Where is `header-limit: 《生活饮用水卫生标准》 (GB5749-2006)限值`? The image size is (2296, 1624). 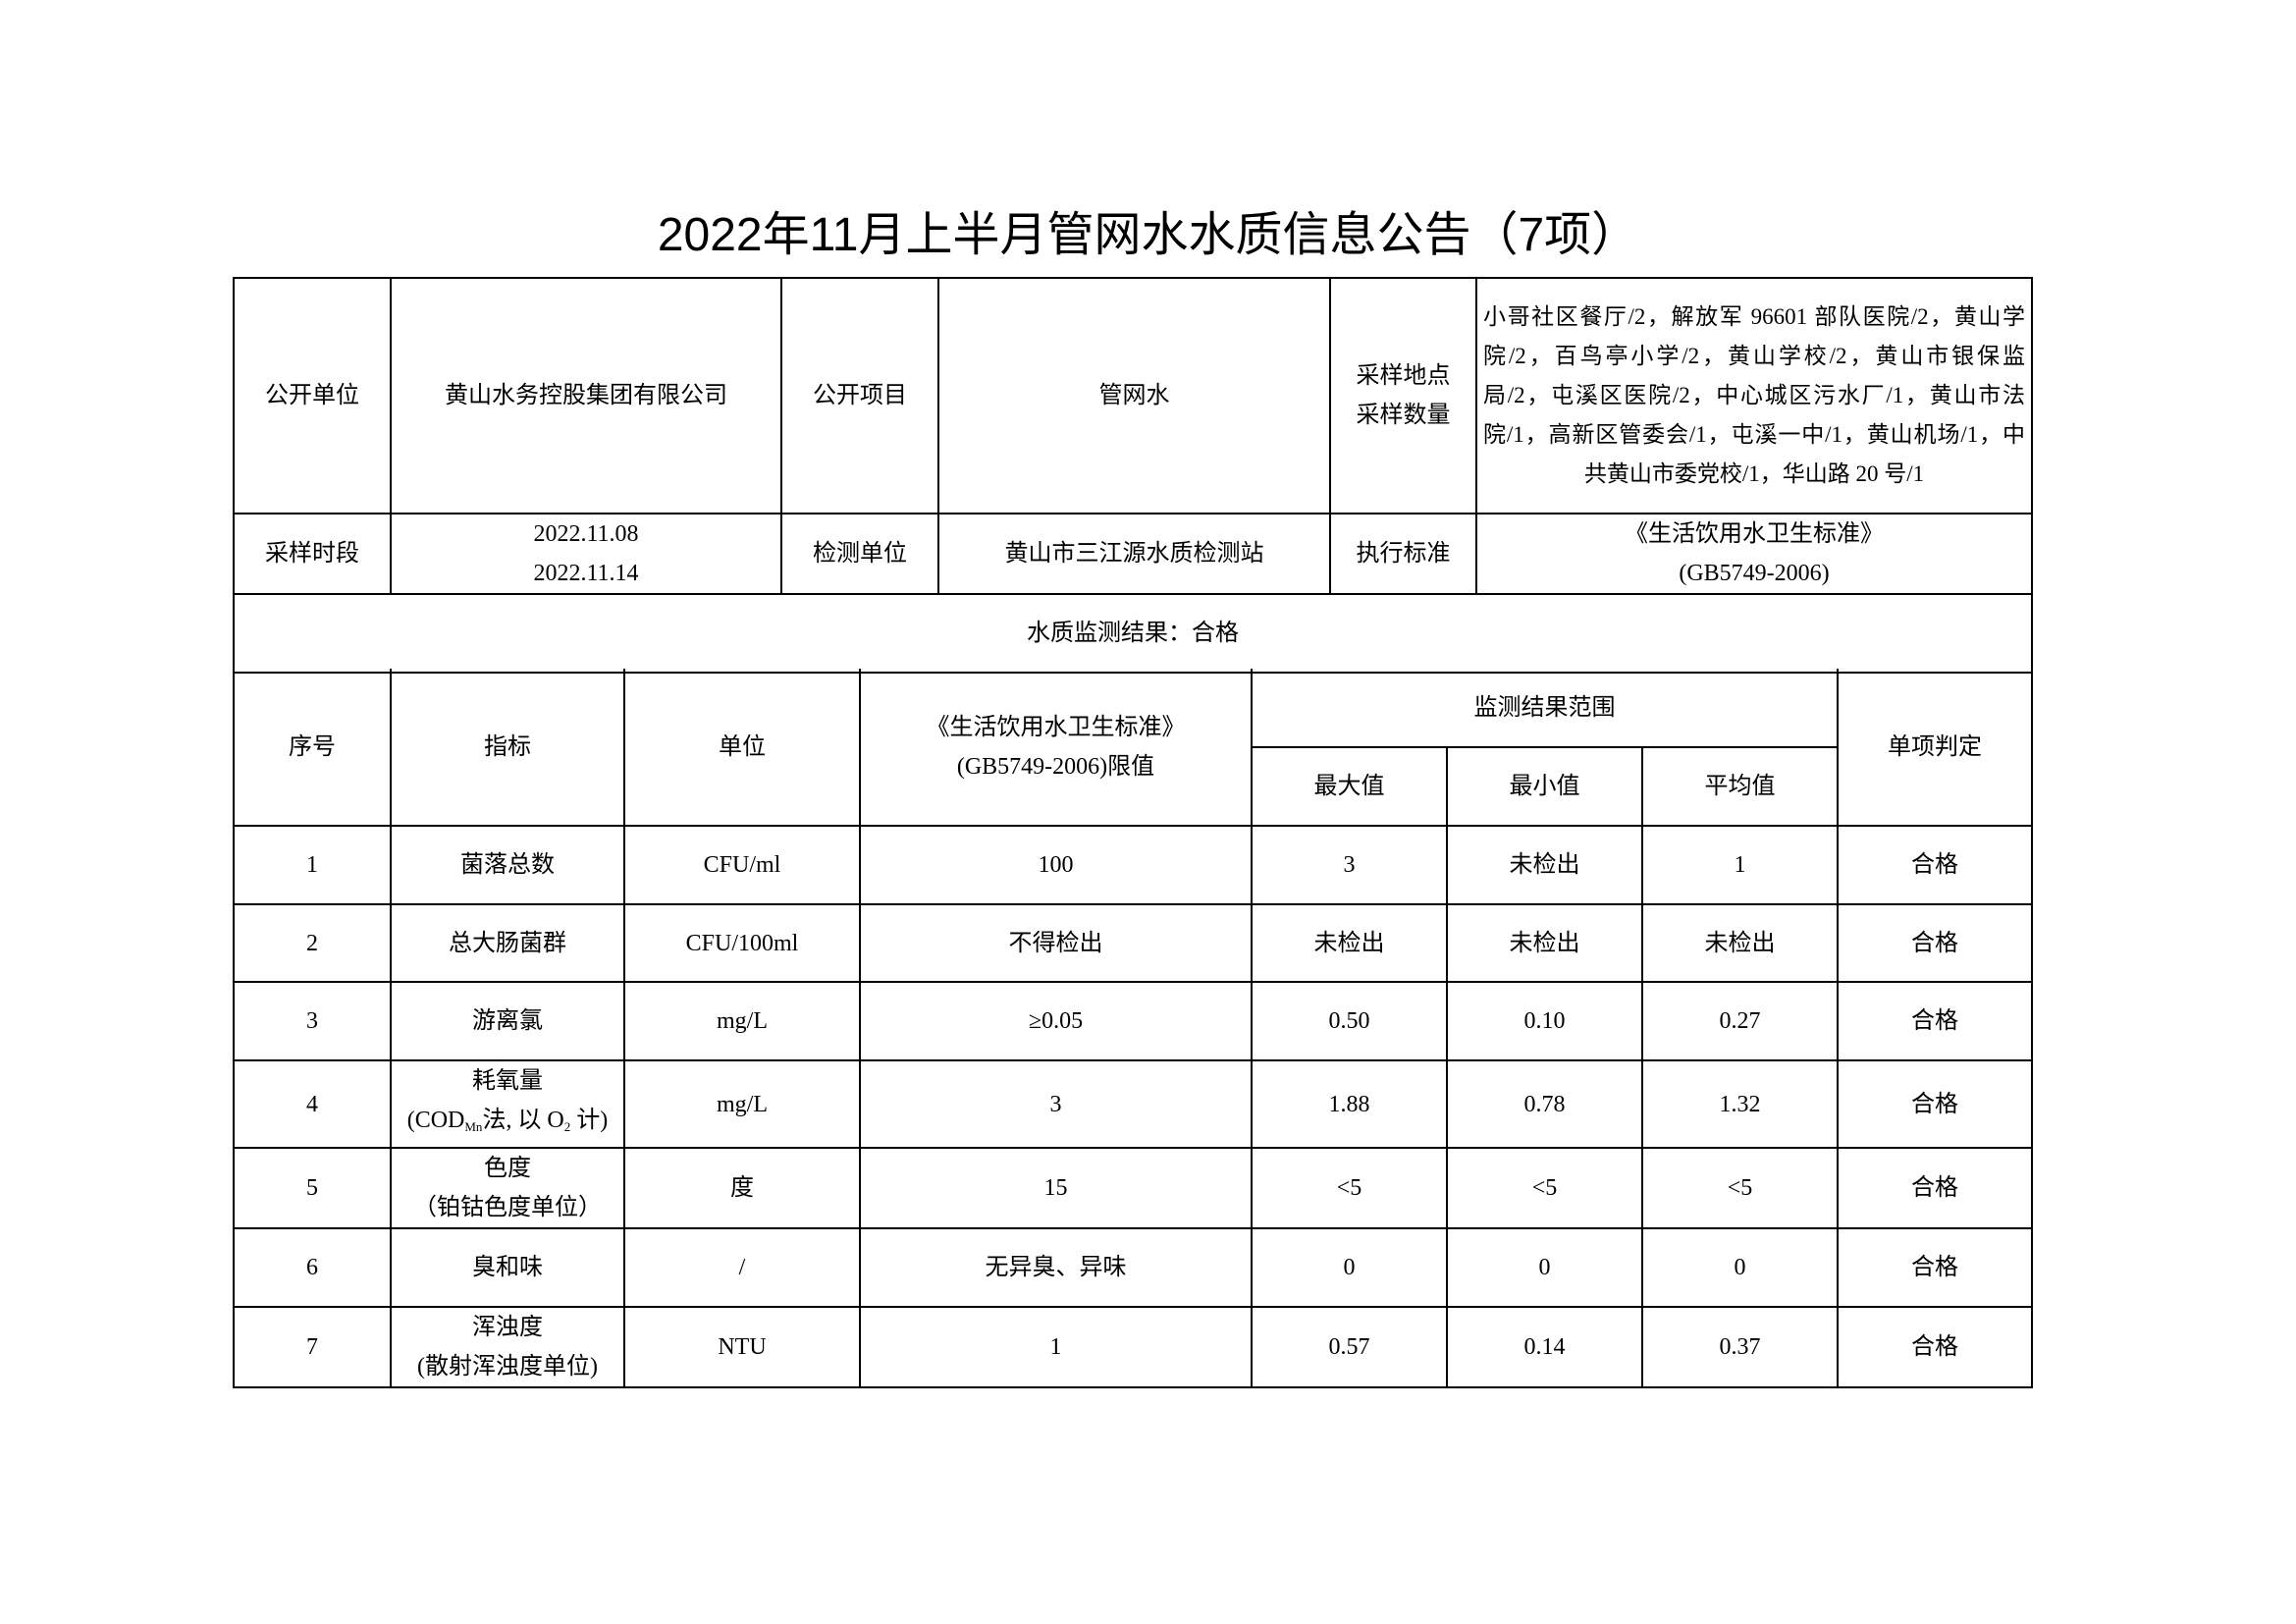
header-limit: 《生活饮用水卫生标准》 (GB5749-2006)限值 is located at coordinates (1056, 748).